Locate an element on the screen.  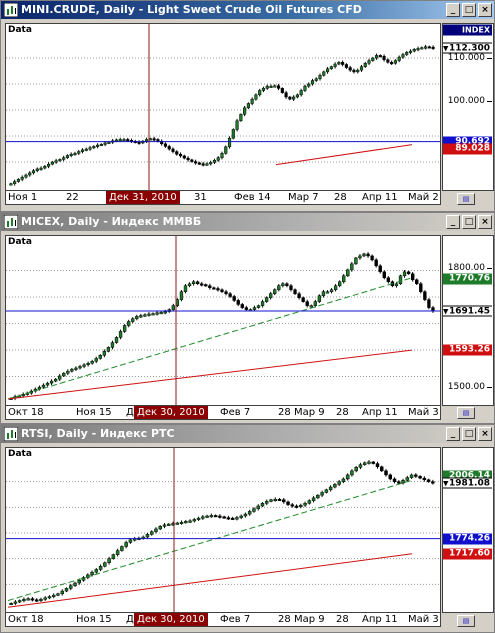
time-tick-label: Фев 14 is located at coordinates (252, 197).